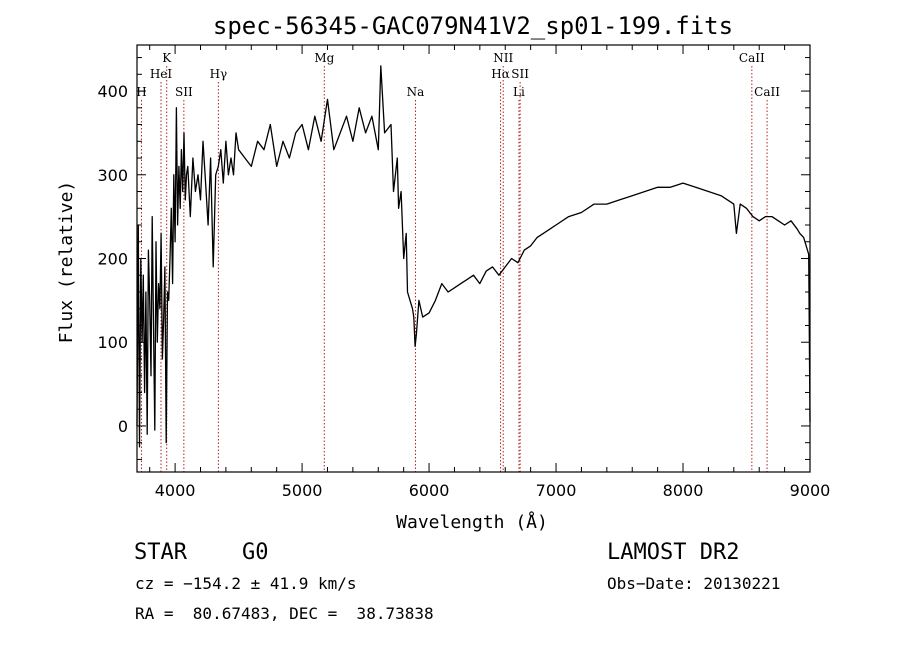 This screenshot has height=649, width=900. Describe the element at coordinates (112, 91) in the screenshot. I see `y-tick-label: 400` at that location.